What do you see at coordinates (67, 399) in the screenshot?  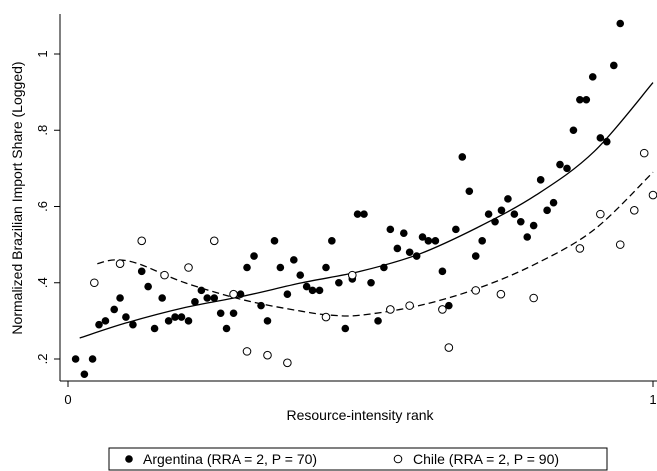 I see `x-tick-label-0: 0` at bounding box center [67, 399].